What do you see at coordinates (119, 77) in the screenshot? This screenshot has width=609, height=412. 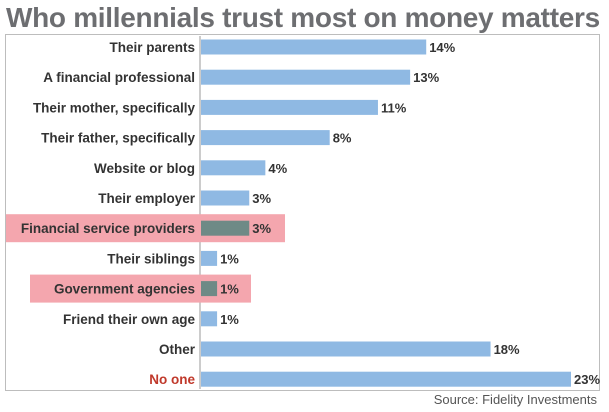 I see `category-label-a-financial-professional: A financial professional` at bounding box center [119, 77].